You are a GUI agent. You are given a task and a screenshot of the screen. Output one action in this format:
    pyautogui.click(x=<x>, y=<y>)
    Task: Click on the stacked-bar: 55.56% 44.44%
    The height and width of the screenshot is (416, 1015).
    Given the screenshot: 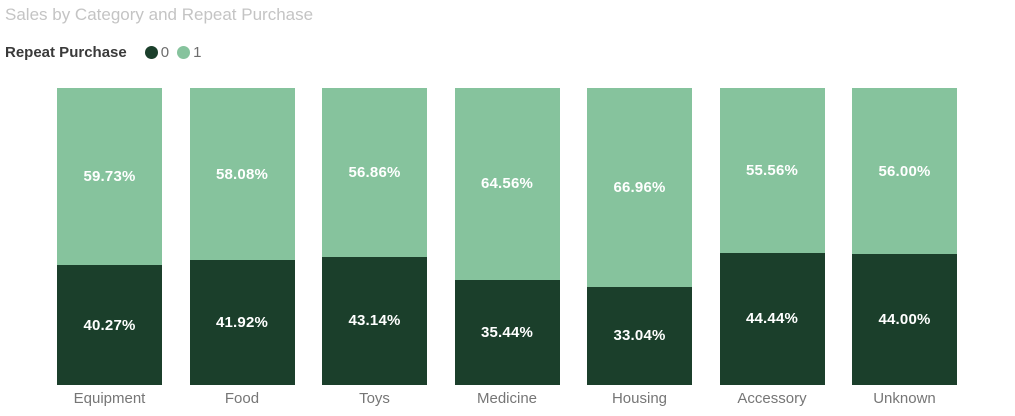 What is the action you would take?
    pyautogui.click(x=772, y=236)
    